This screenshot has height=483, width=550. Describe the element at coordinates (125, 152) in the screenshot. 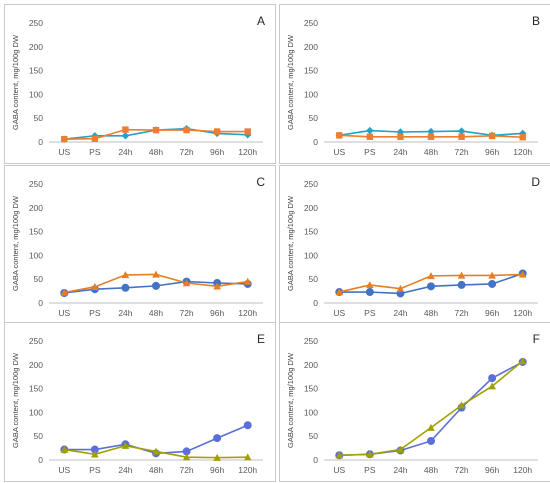

I see `panel-a-x-tick-label-2: 24h` at that location.